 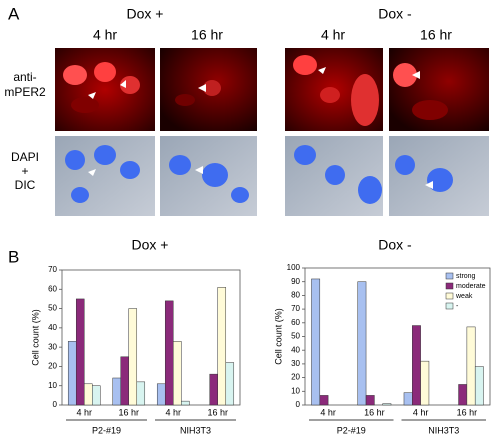 What do you see at coordinates (466, 276) in the screenshot?
I see `legend-label: strong` at bounding box center [466, 276].